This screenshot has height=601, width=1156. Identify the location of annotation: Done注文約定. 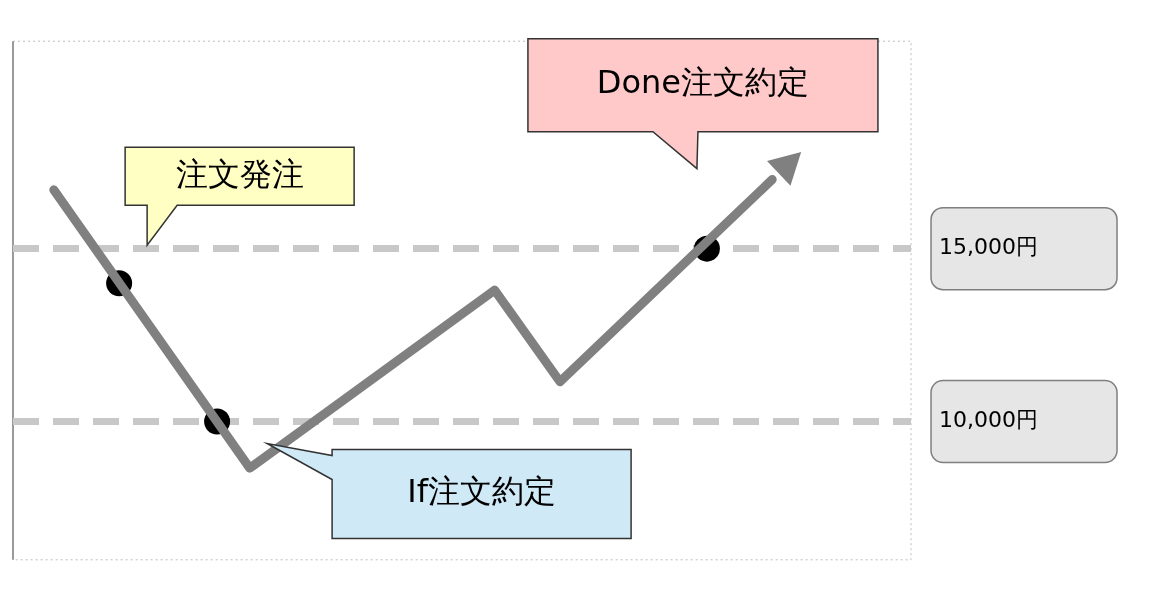
(703, 82).